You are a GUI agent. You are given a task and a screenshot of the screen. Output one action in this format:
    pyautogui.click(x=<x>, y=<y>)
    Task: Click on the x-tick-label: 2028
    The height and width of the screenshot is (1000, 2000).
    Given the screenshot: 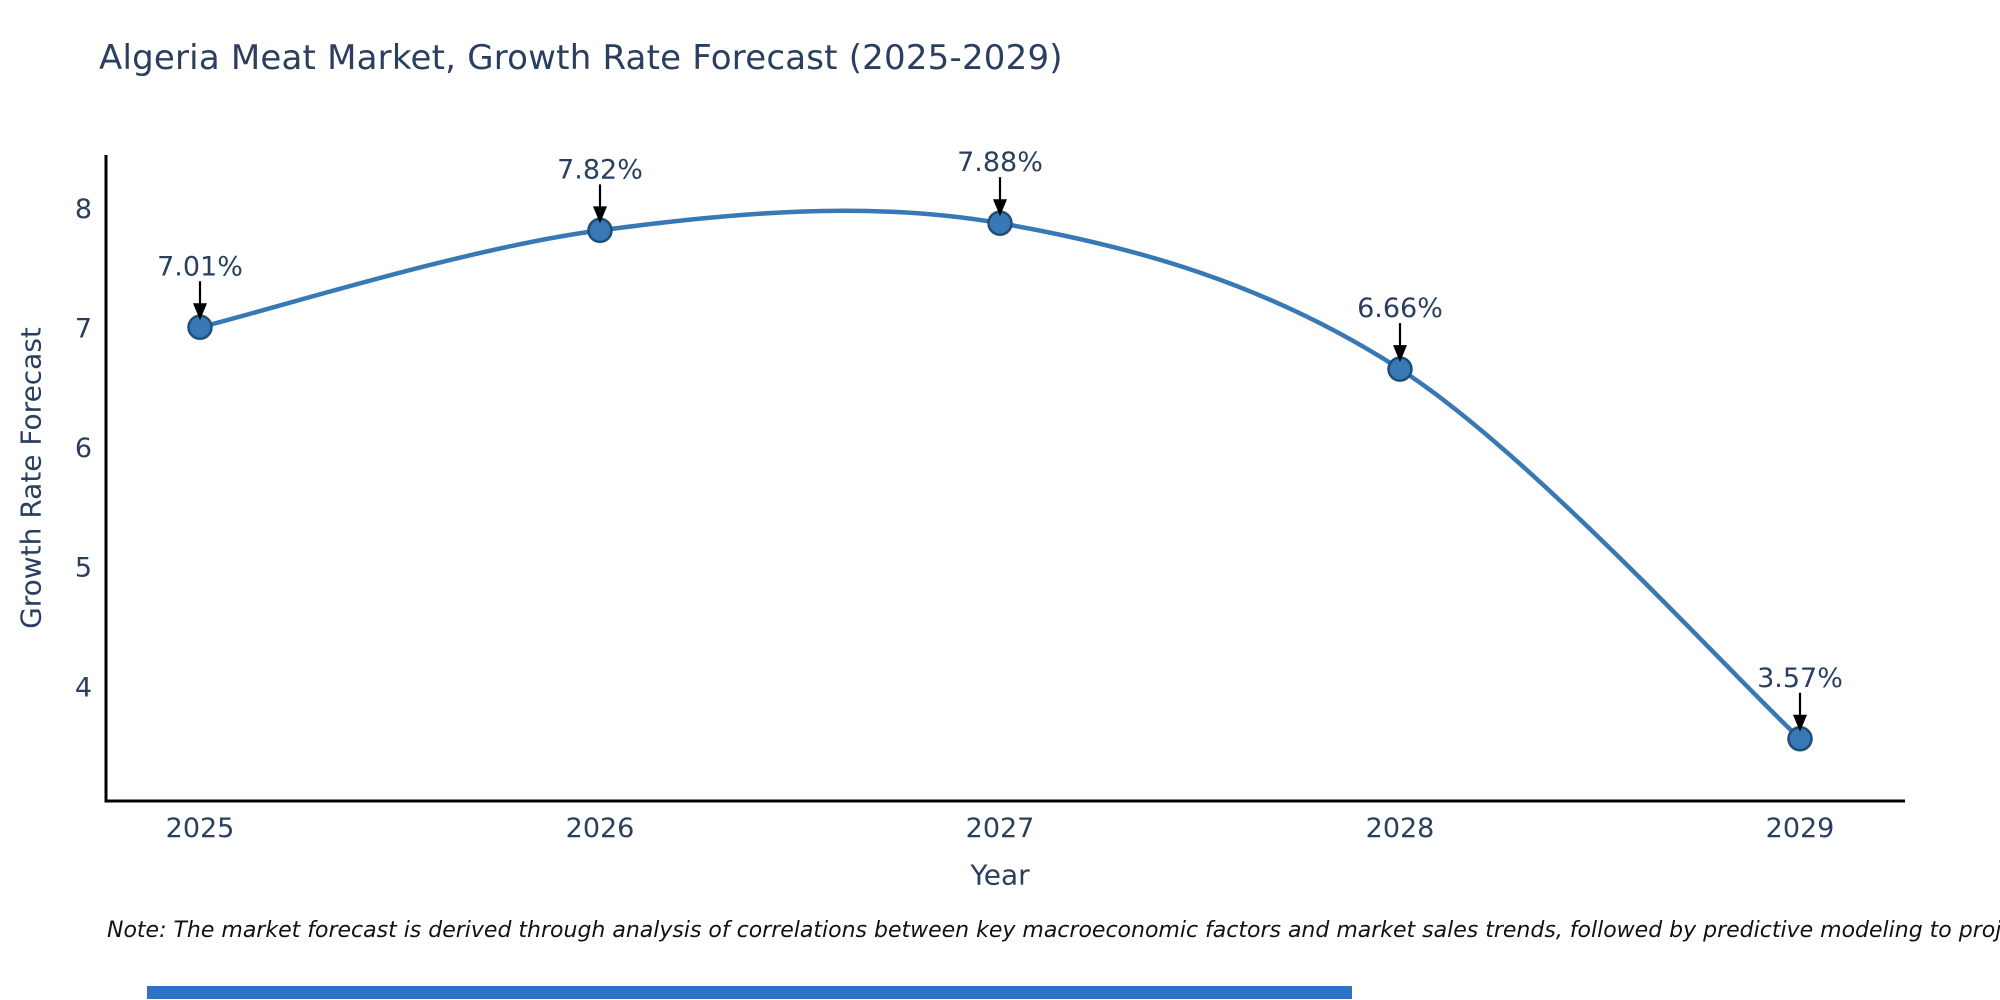 What is the action you would take?
    pyautogui.click(x=1400, y=828)
    